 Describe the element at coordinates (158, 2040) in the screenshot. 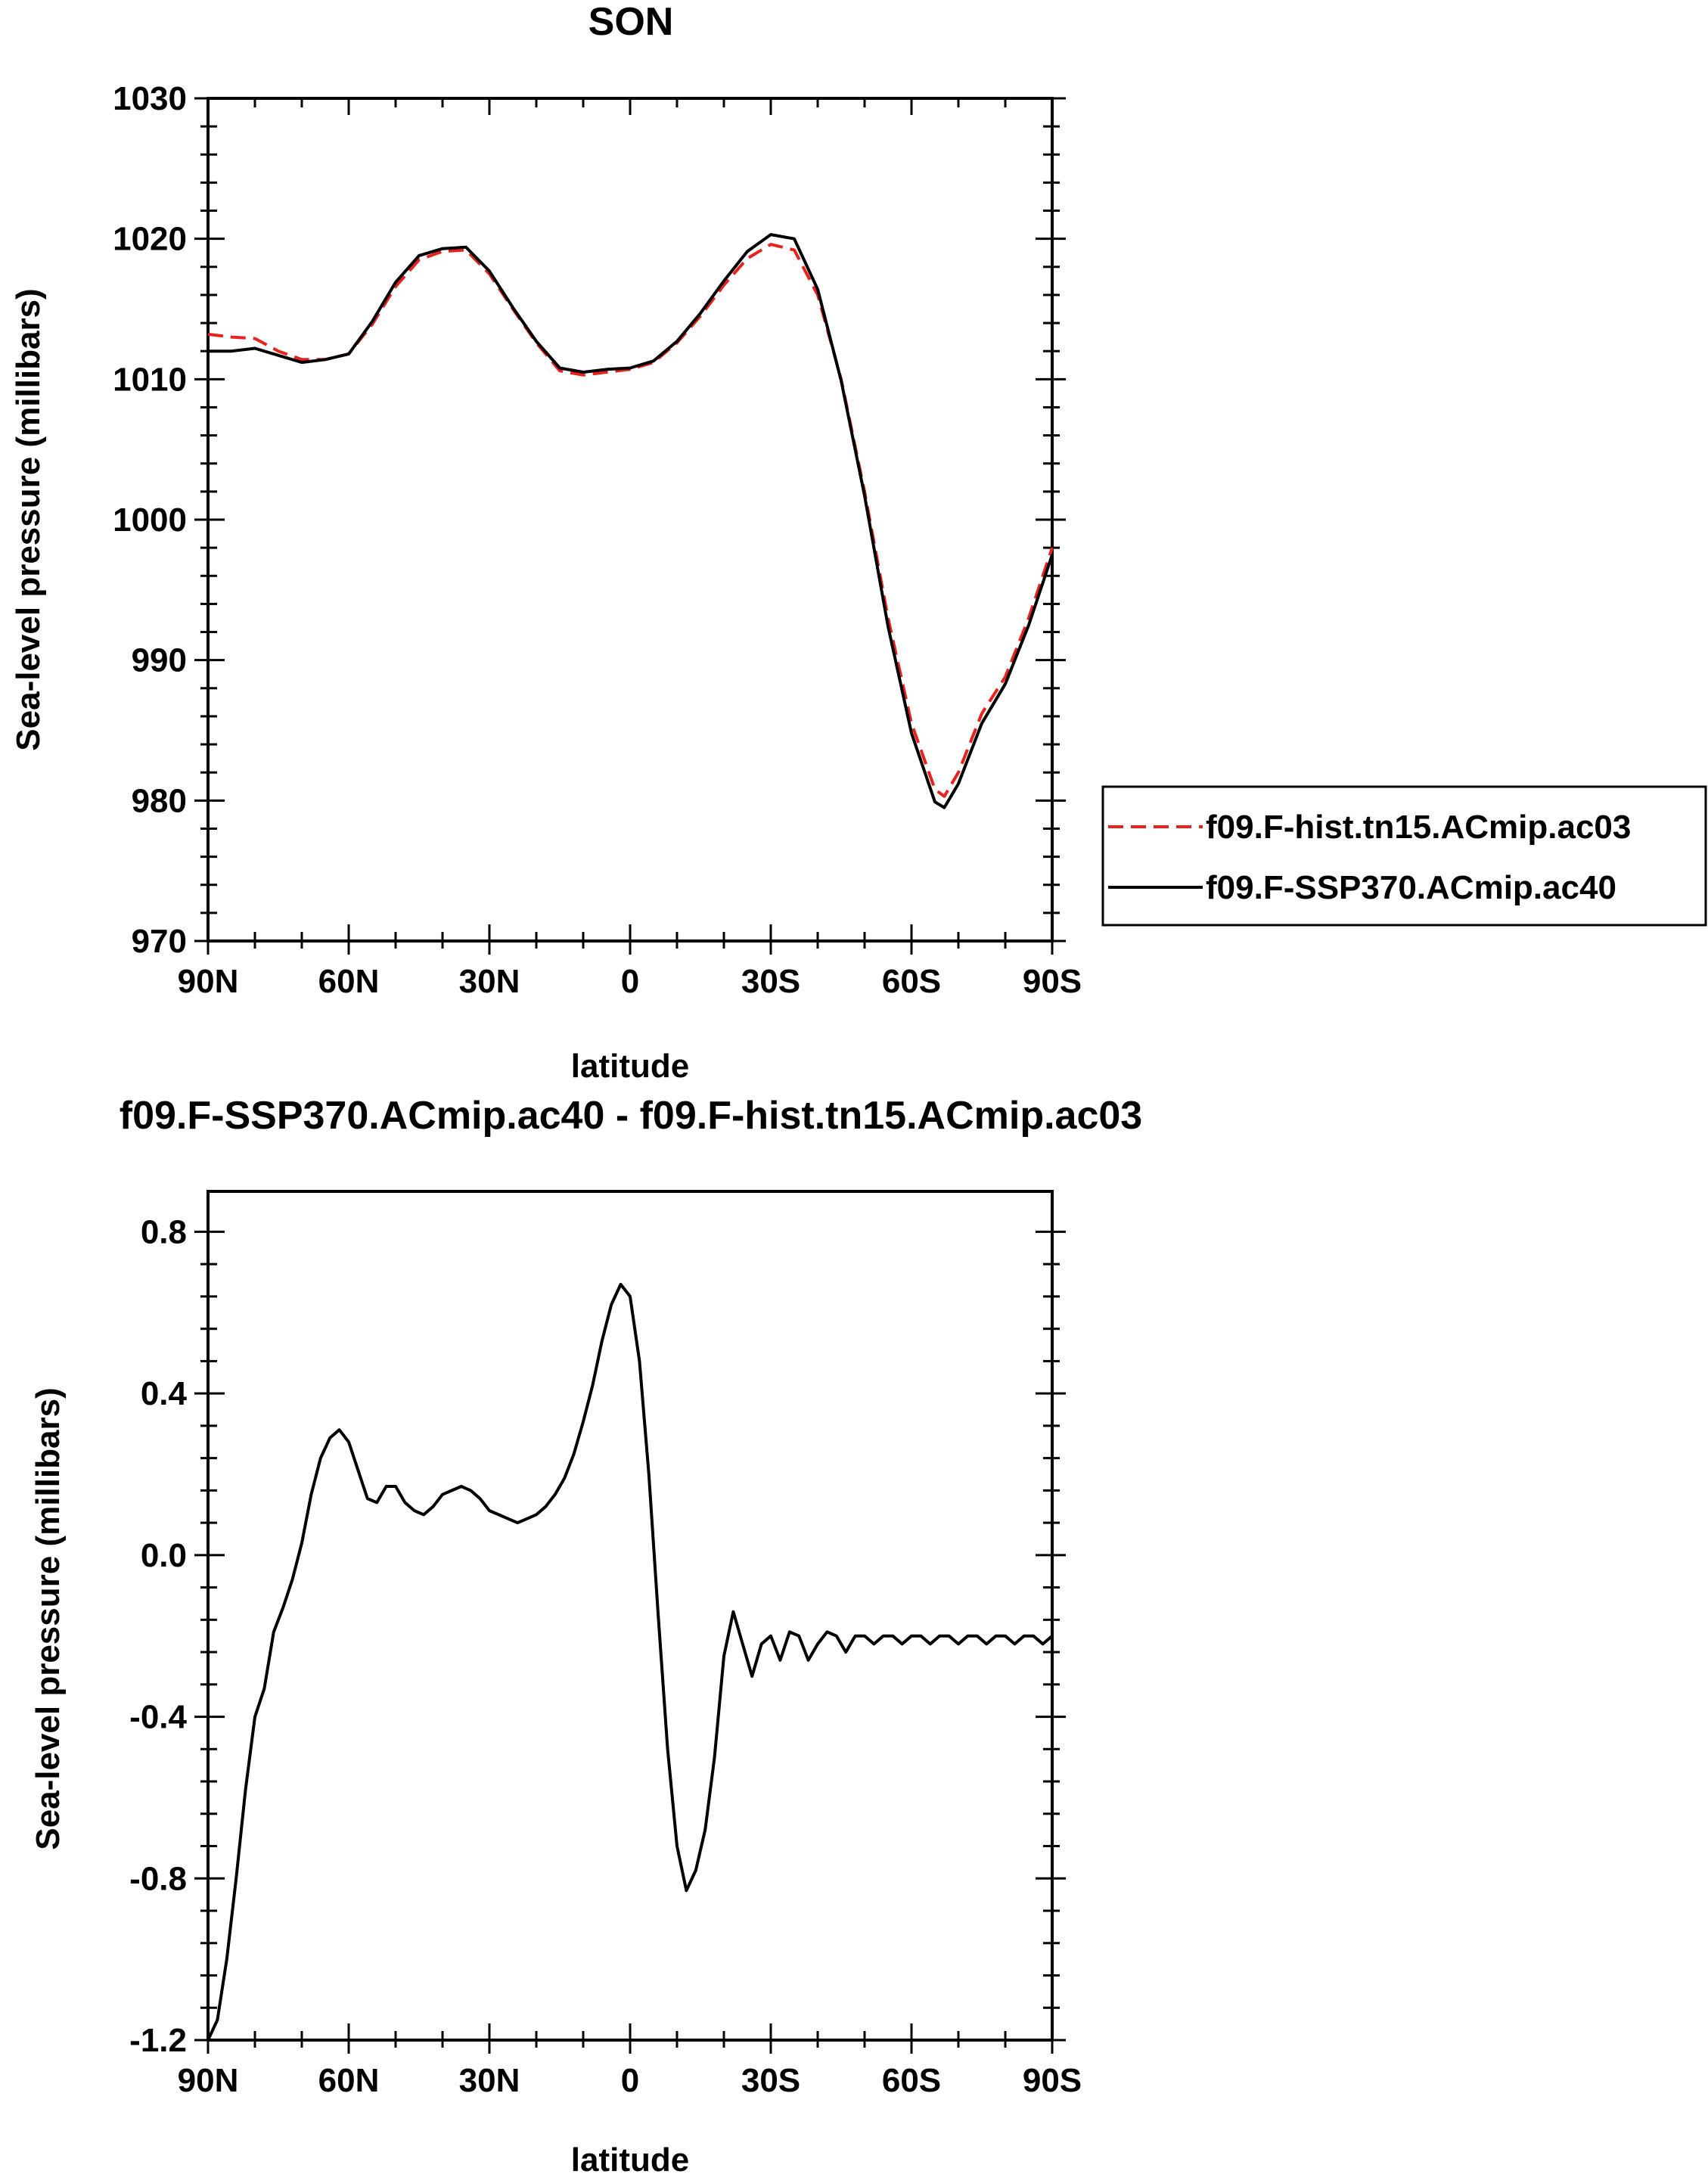

I see `bottom-y-tick-label: -1.2` at that location.